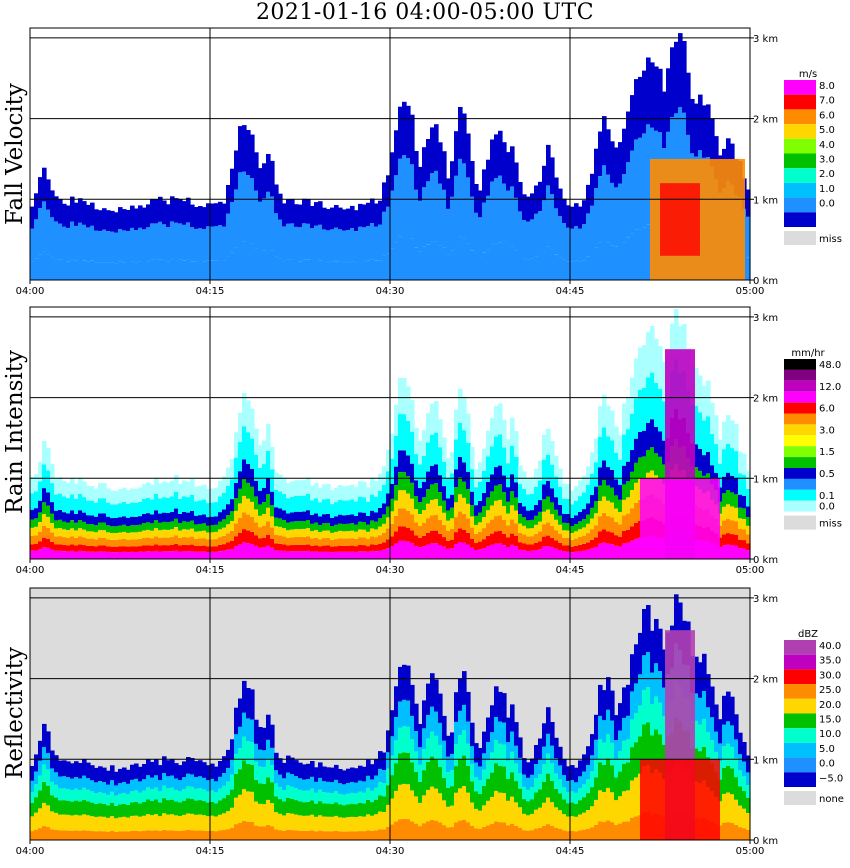 Image resolution: width=850 pixels, height=868 pixels. I want to click on legend-label: 48.0, so click(830, 365).